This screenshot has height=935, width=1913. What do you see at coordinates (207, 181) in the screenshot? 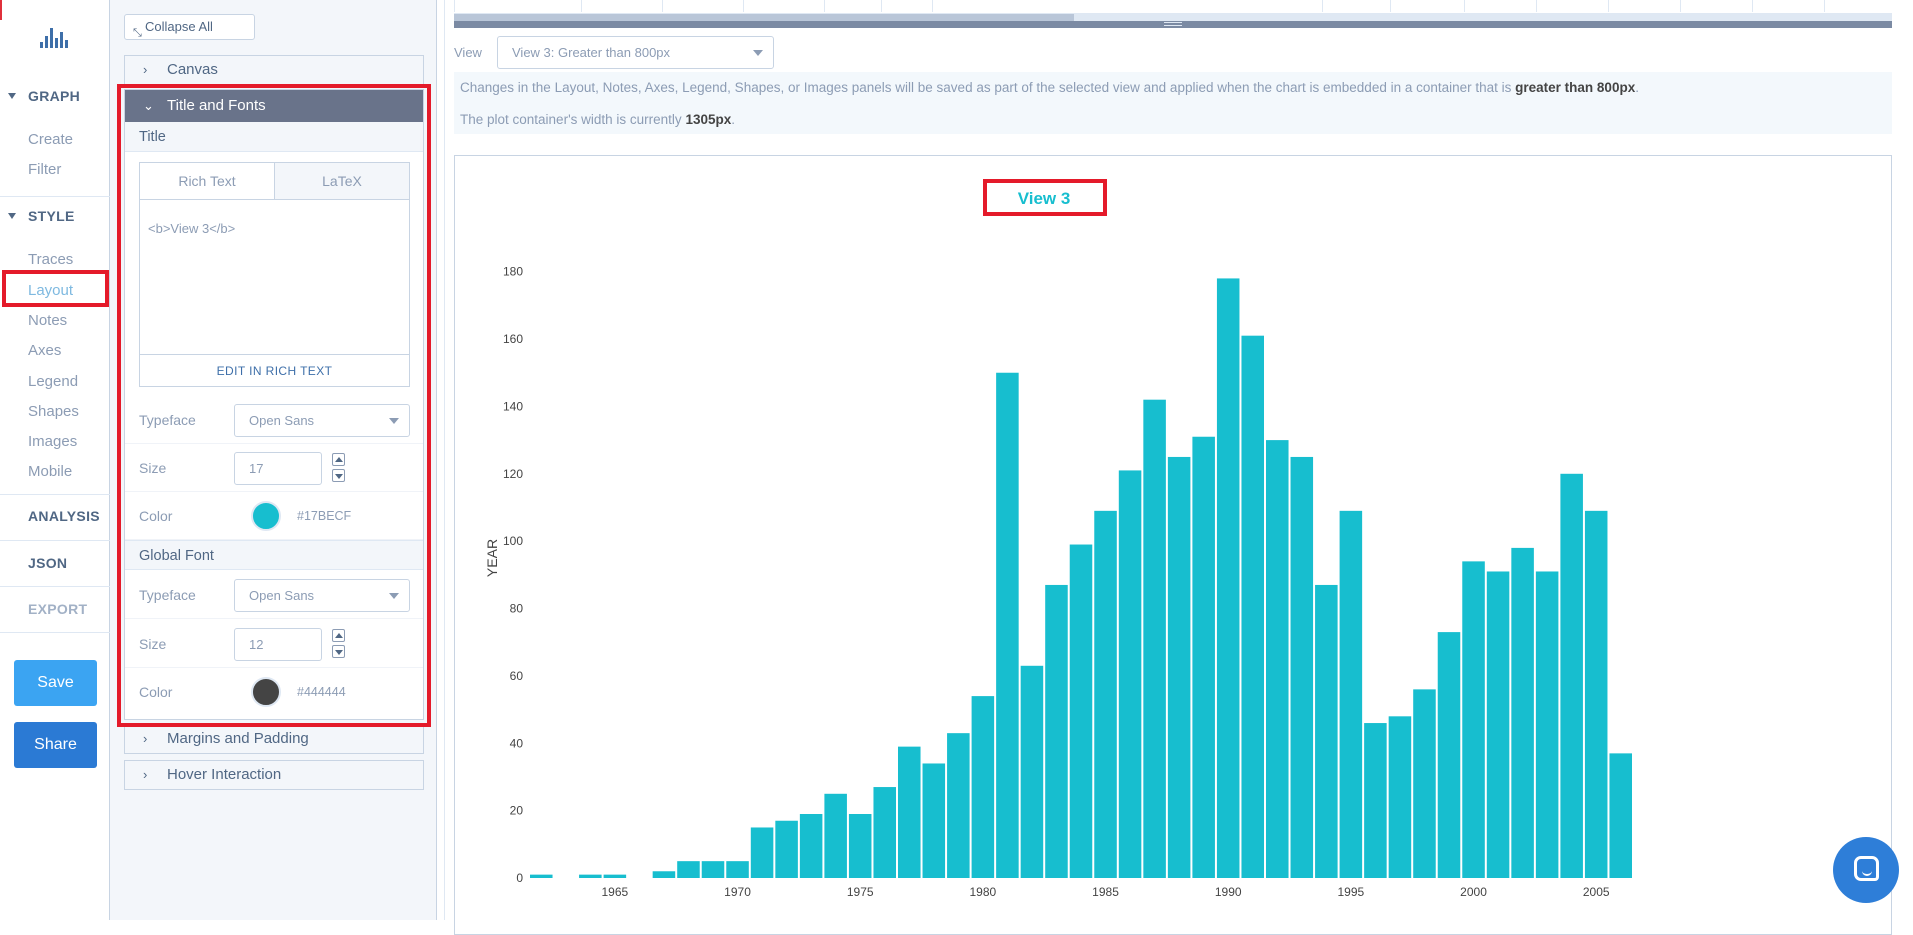
I see `tab-rich-text: Rich Text` at bounding box center [207, 181].